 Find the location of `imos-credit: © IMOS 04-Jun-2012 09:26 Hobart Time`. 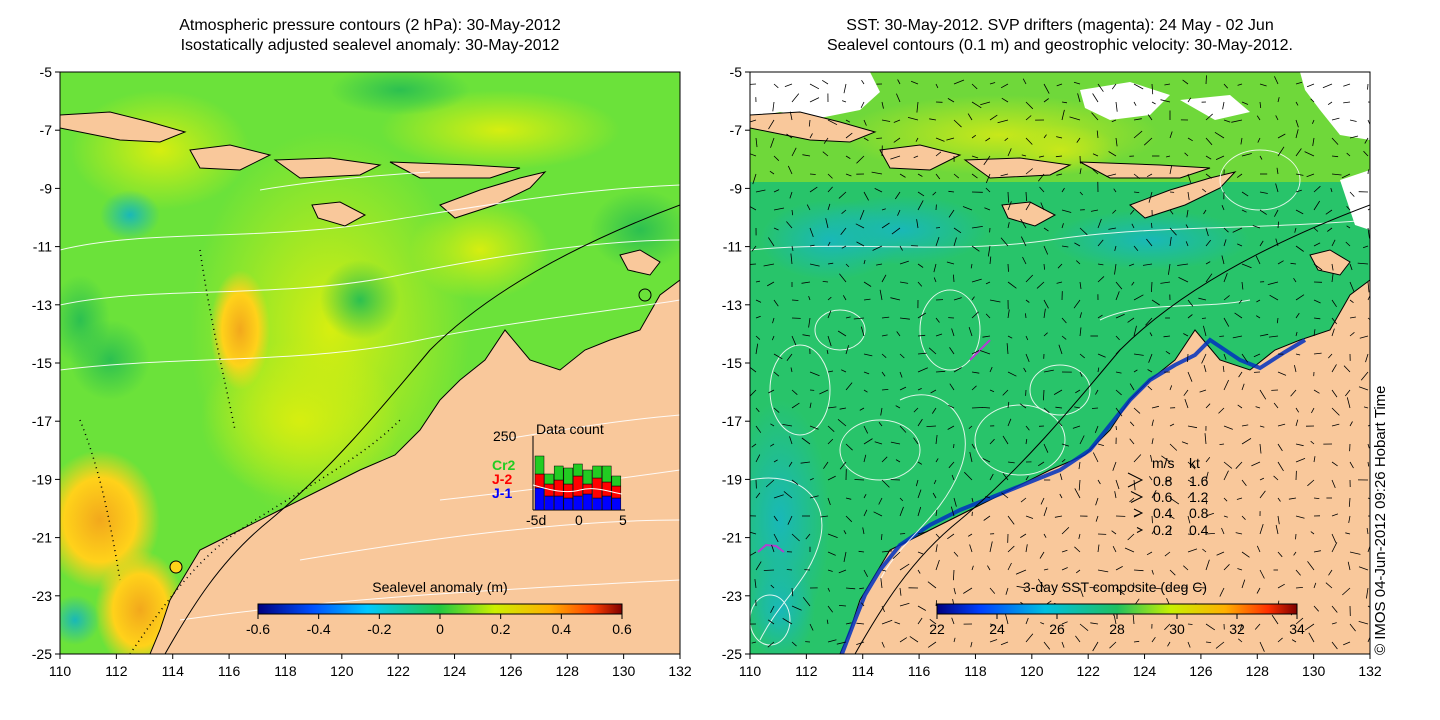

imos-credit: © IMOS 04-Jun-2012 09:26 Hobart Time is located at coordinates (1380, 520).